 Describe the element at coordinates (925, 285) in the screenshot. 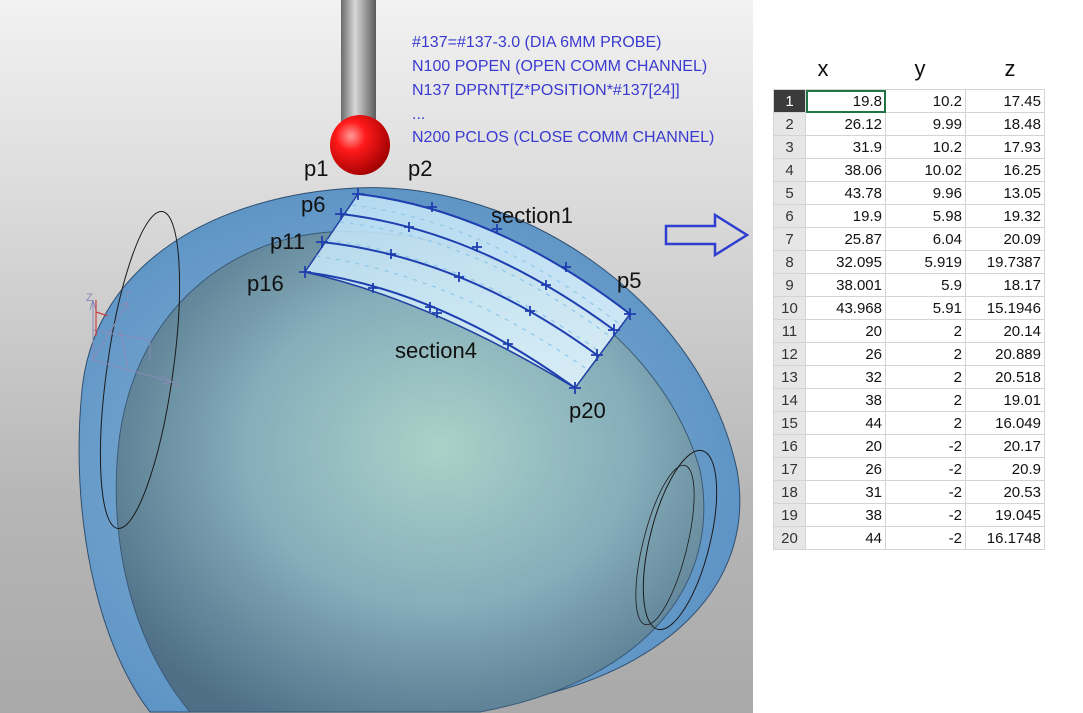

I see `cell-y: 5.9` at that location.